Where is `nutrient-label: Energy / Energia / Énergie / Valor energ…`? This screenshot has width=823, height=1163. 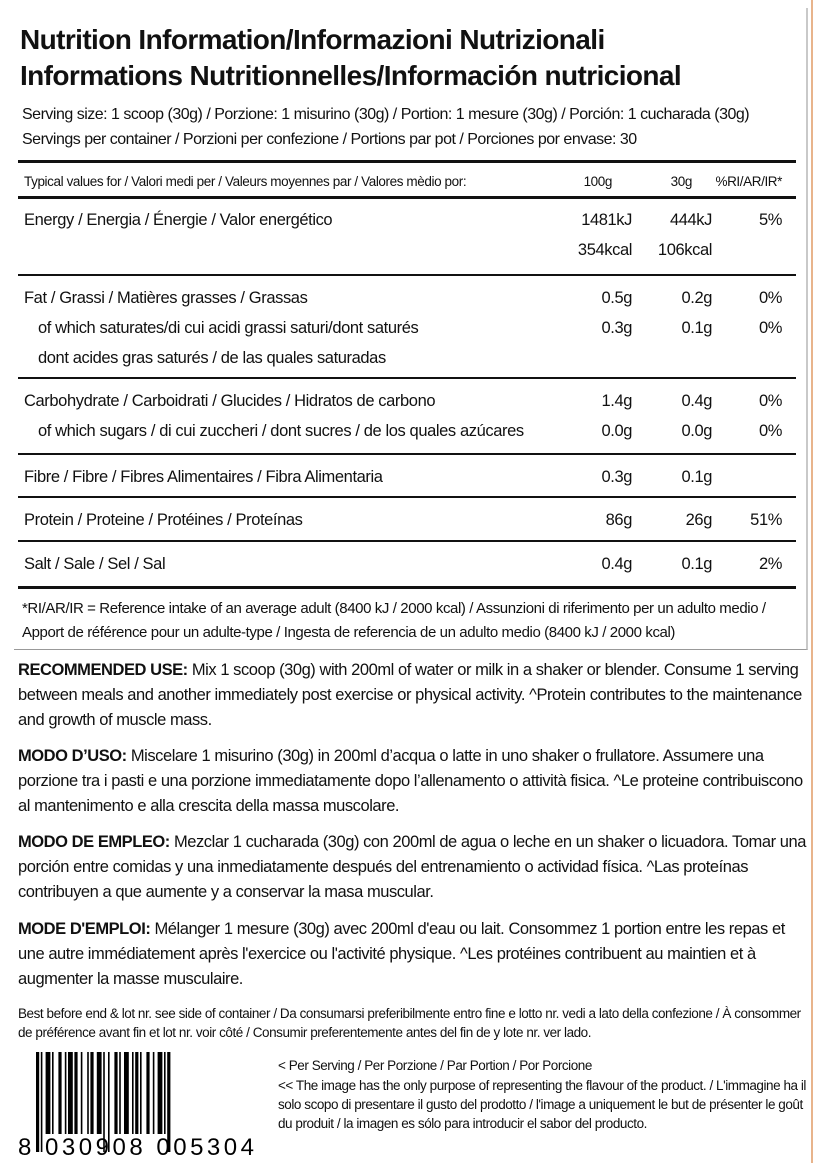 nutrient-label: Energy / Energia / Énergie / Valor energ… is located at coordinates (178, 219).